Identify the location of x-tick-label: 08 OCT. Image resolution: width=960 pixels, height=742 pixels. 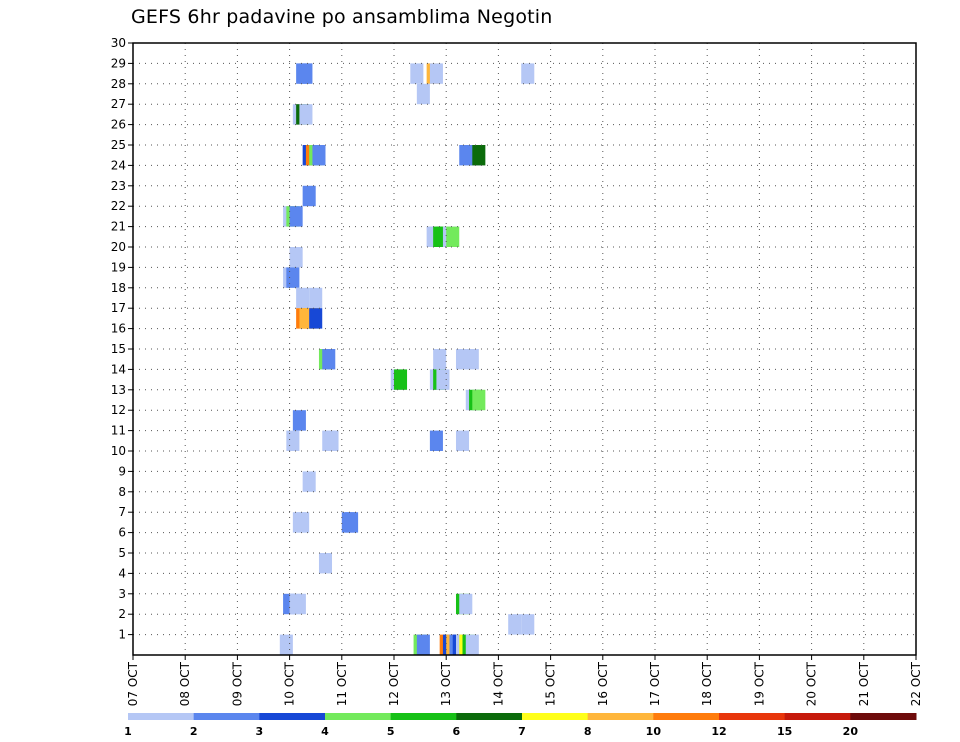
(185, 683).